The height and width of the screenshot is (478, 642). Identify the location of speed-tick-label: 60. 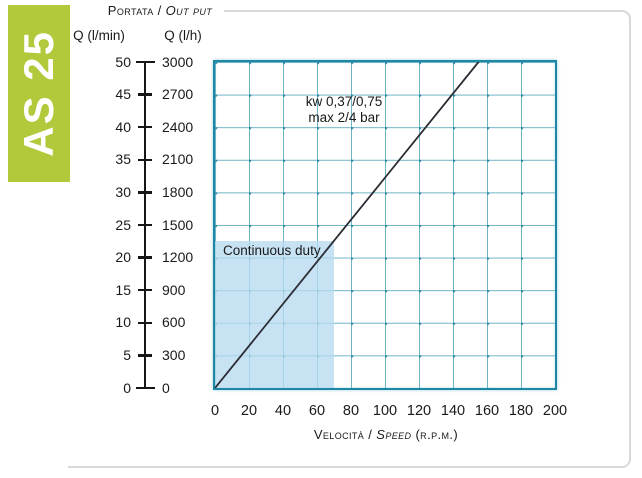
(317, 411).